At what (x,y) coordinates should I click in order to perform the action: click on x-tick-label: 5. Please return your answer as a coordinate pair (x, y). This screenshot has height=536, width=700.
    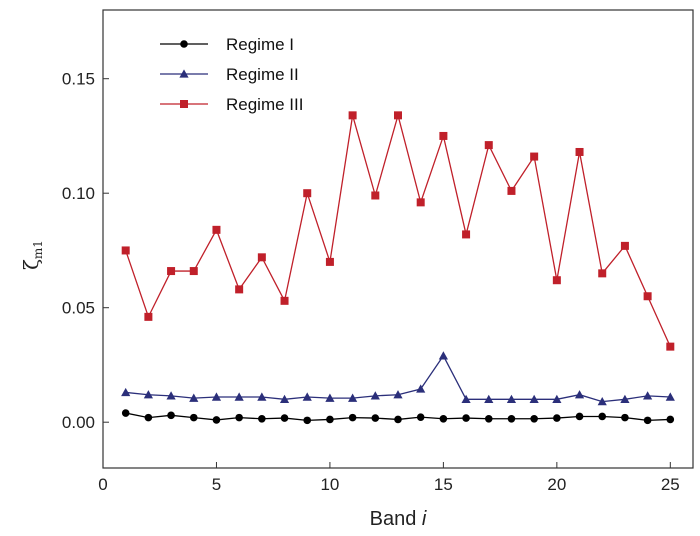
    Looking at the image, I should click on (216, 484).